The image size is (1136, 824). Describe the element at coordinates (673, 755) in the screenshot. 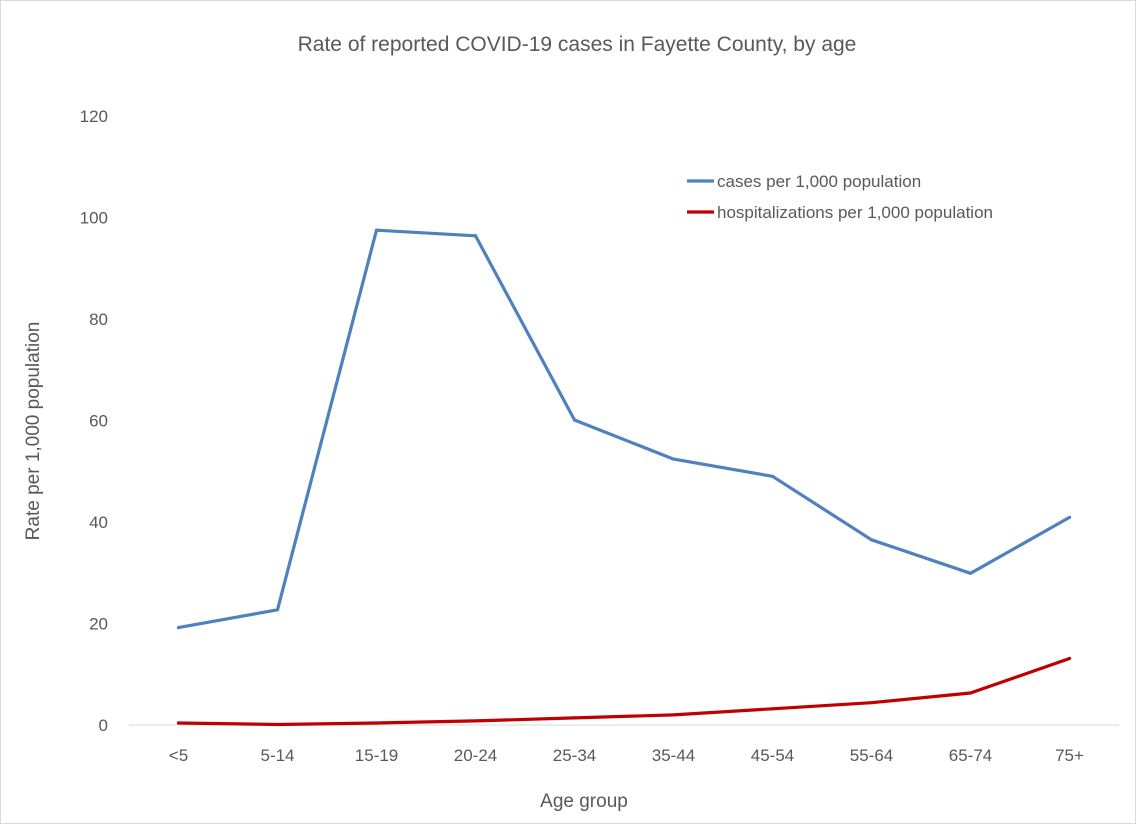

I see `x-tick-label: 35-44` at that location.